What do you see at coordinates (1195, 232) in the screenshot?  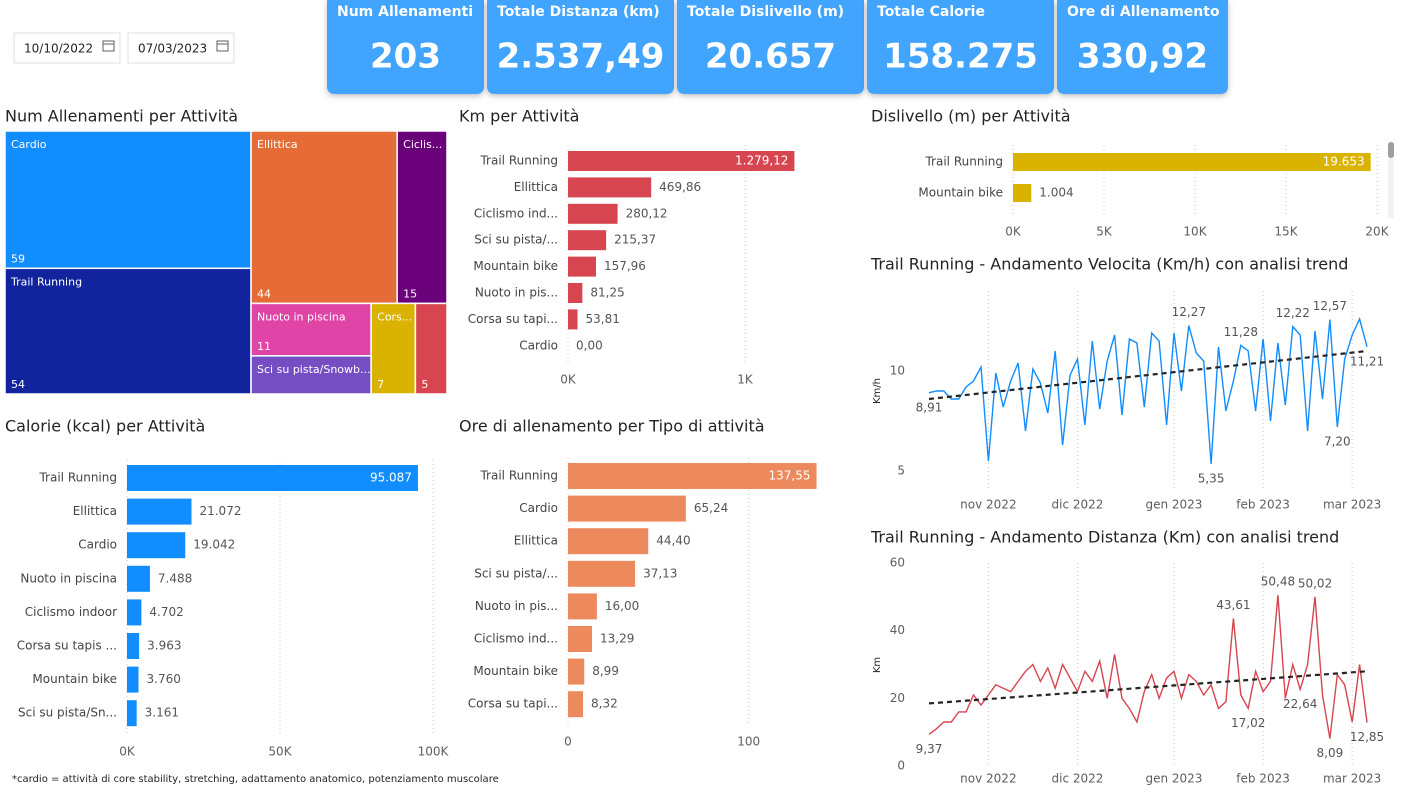 I see `x-tick-label: 10K` at bounding box center [1195, 232].